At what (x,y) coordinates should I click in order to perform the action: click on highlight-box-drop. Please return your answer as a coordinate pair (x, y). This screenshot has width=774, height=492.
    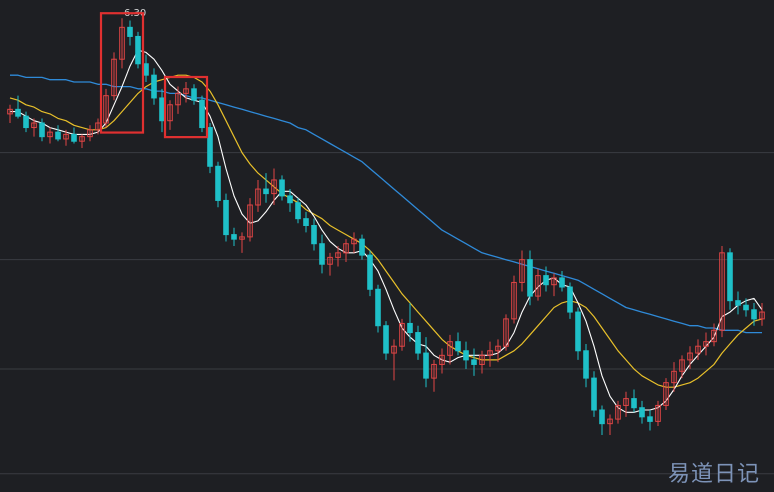
    Looking at the image, I should click on (186, 107).